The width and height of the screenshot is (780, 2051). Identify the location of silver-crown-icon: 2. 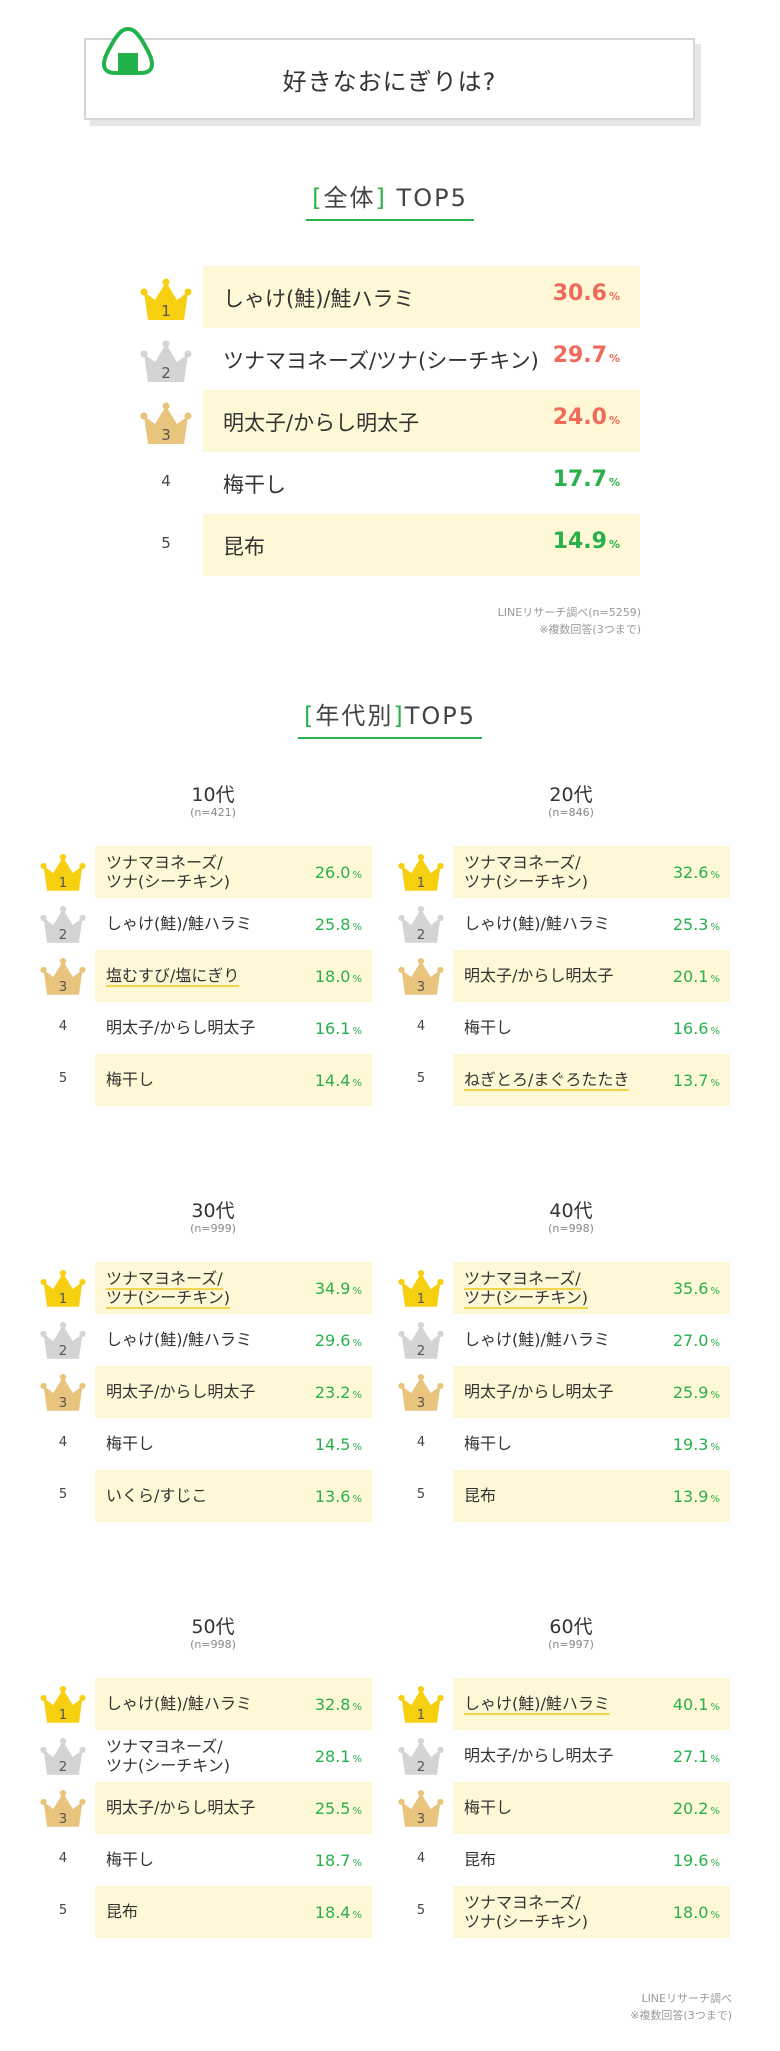
(63, 1340).